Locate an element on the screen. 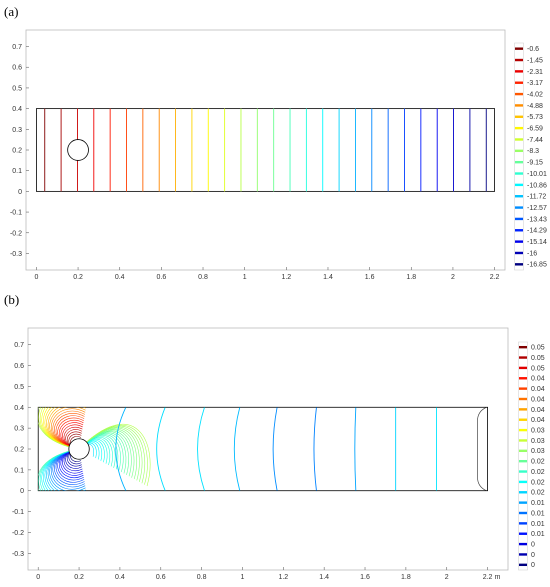 The height and width of the screenshot is (587, 550). y-tick-label: 0.6 is located at coordinates (17, 68).